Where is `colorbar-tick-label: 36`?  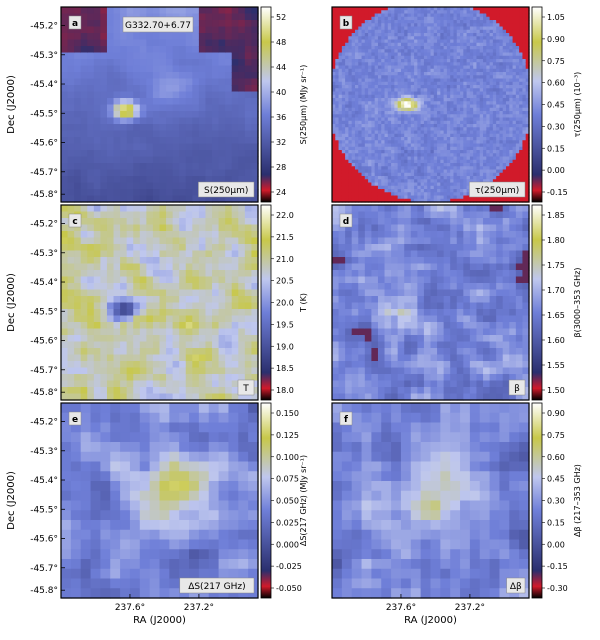
colorbar-tick-label: 36 is located at coordinates (281, 117).